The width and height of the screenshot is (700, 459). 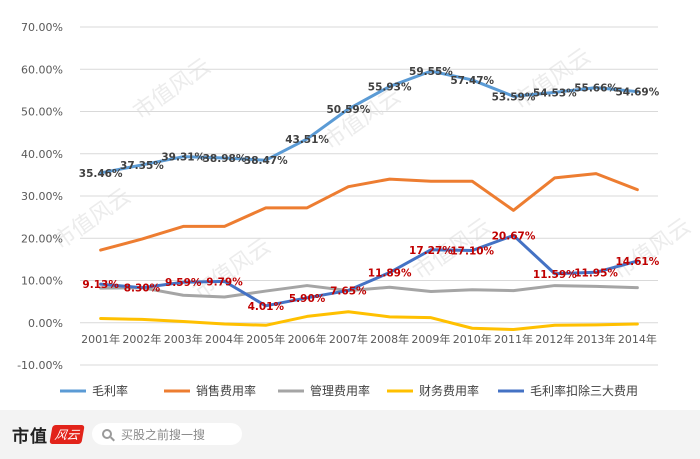 I want to click on x-tick-label: 2004年, so click(x=224, y=339).